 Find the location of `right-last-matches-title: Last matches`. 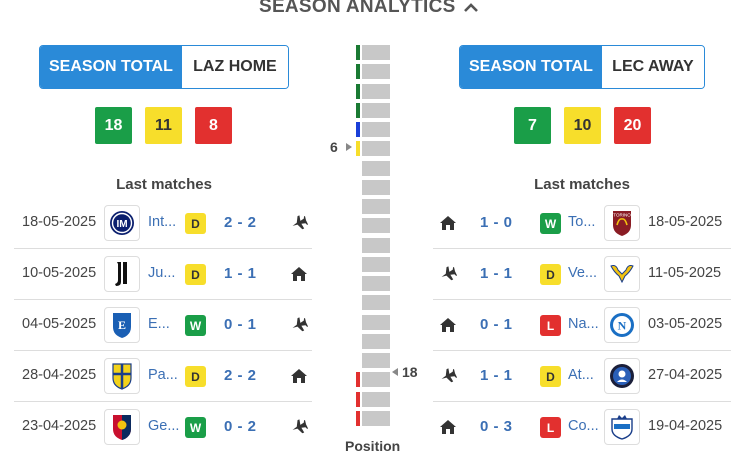

right-last-matches-title: Last matches is located at coordinates (582, 184).